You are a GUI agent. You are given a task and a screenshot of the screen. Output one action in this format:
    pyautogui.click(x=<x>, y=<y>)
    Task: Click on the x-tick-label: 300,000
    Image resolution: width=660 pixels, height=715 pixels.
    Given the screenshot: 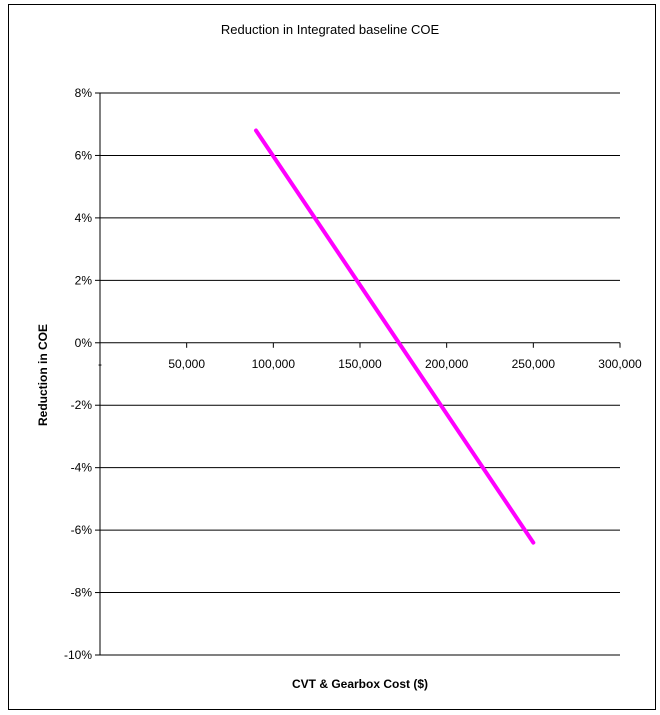 What is the action you would take?
    pyautogui.click(x=620, y=364)
    